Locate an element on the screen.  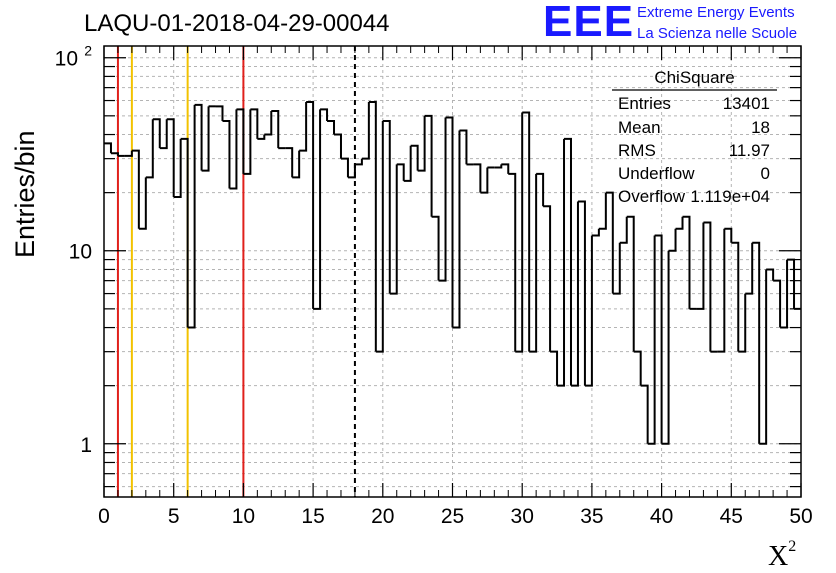
stats-key-underflow: Underflow is located at coordinates (656, 173).